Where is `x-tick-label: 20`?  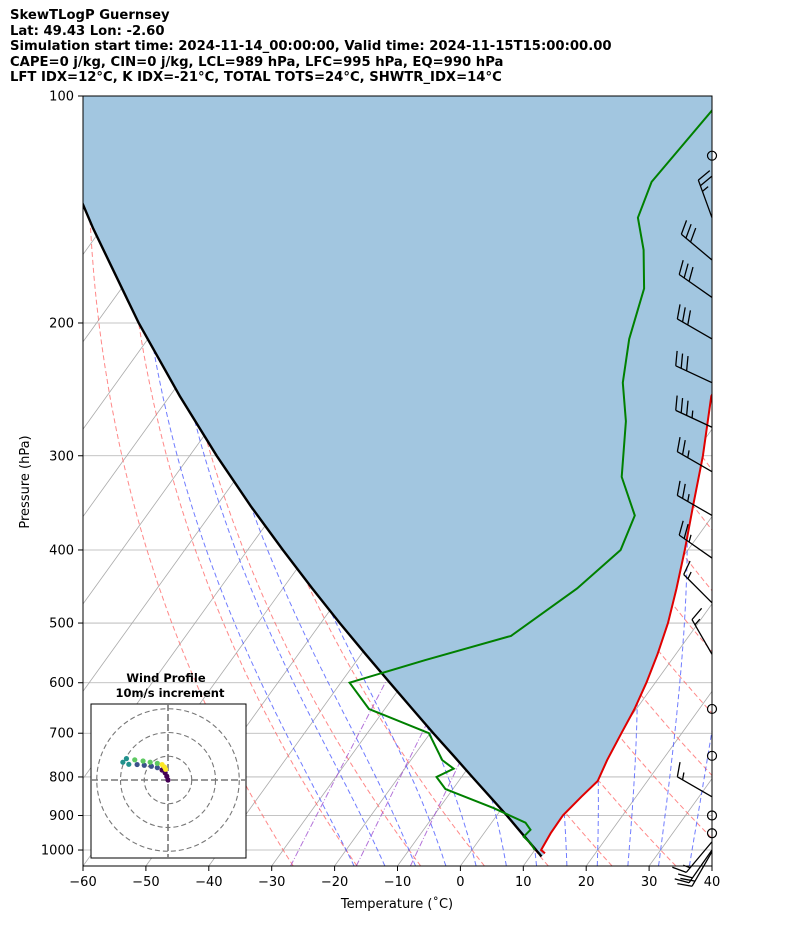 x-tick-label: 20 is located at coordinates (586, 882).